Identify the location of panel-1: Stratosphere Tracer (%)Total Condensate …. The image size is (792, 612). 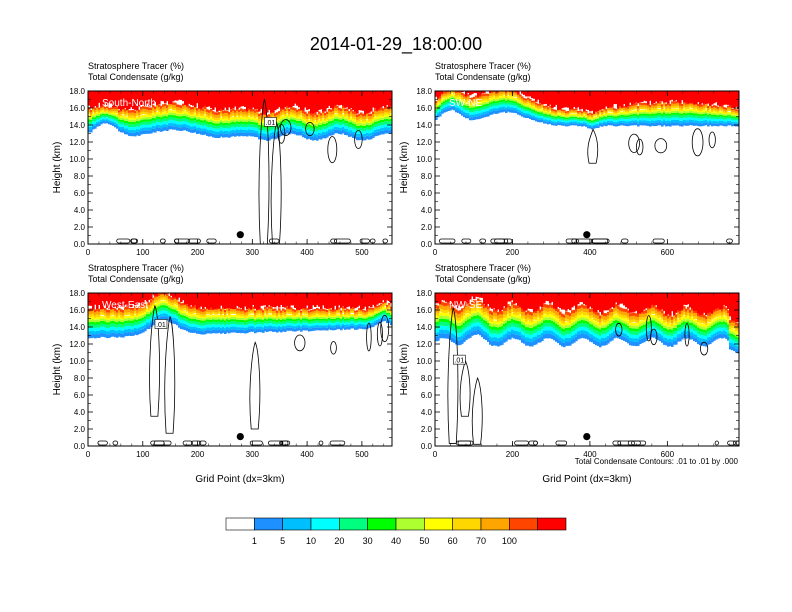
(222, 159).